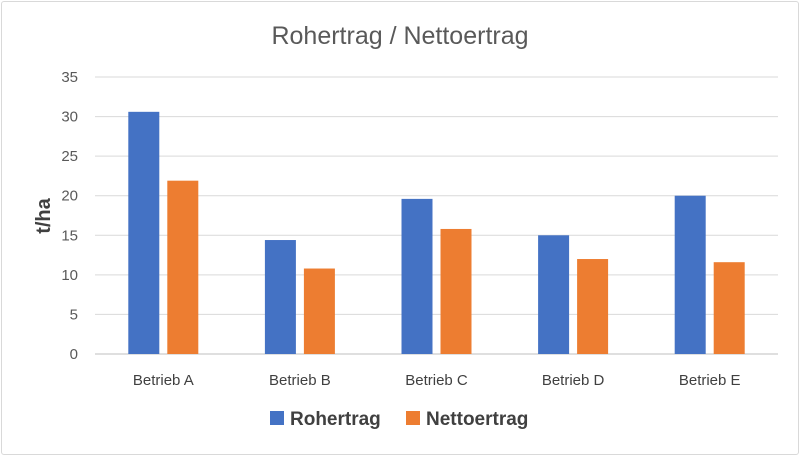  I want to click on legend-swatch-rohertrag, so click(277, 418).